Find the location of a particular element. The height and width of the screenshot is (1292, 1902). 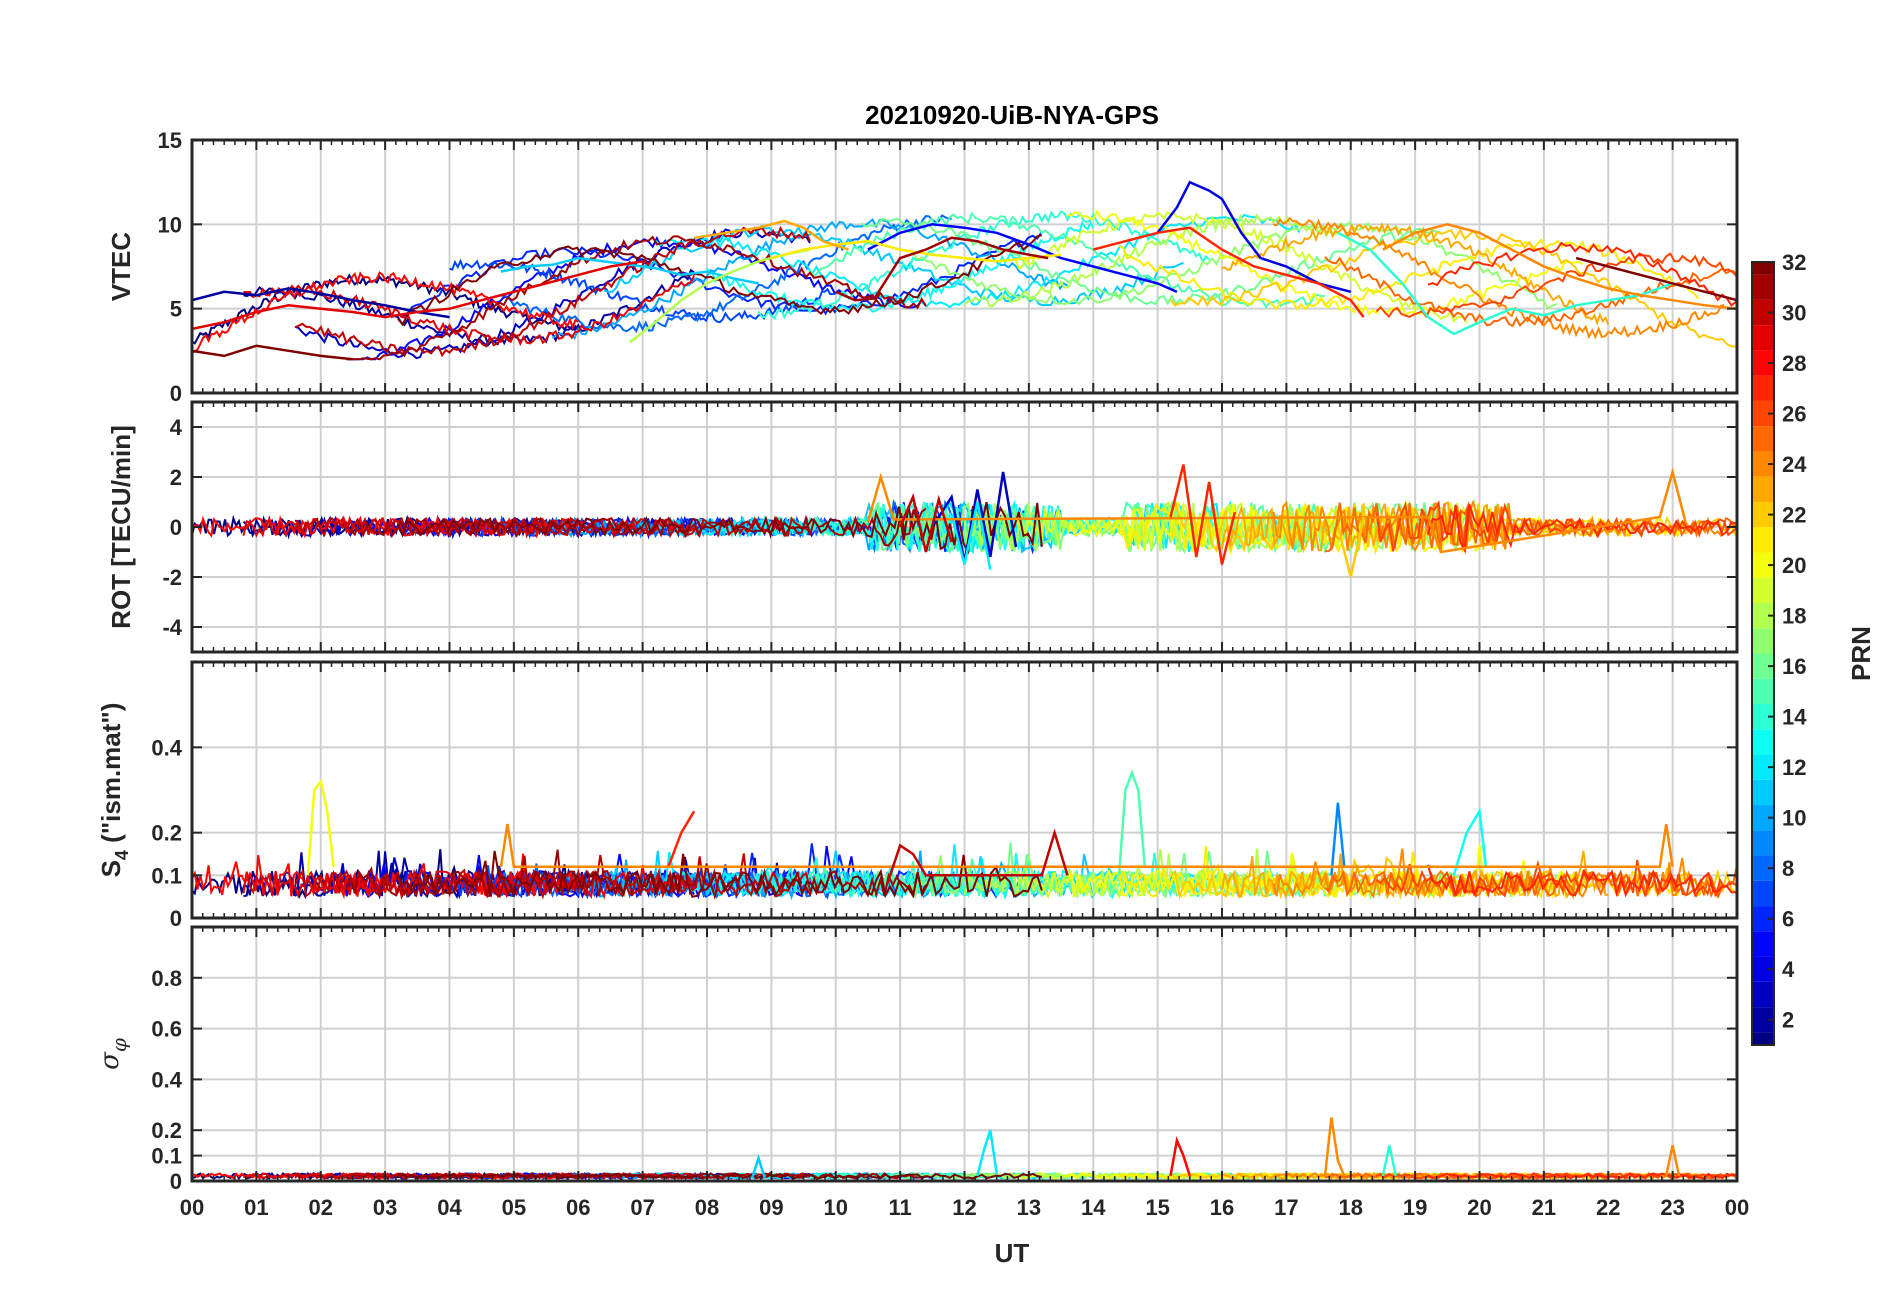

y-tick-label: 10 is located at coordinates (170, 224).